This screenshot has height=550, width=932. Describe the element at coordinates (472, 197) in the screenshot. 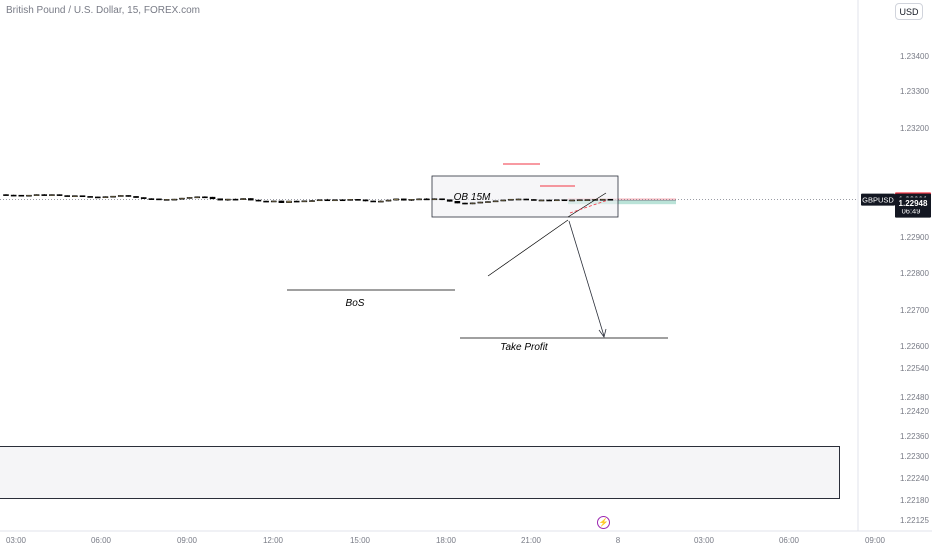

I see `ob-label: OB 15M` at that location.